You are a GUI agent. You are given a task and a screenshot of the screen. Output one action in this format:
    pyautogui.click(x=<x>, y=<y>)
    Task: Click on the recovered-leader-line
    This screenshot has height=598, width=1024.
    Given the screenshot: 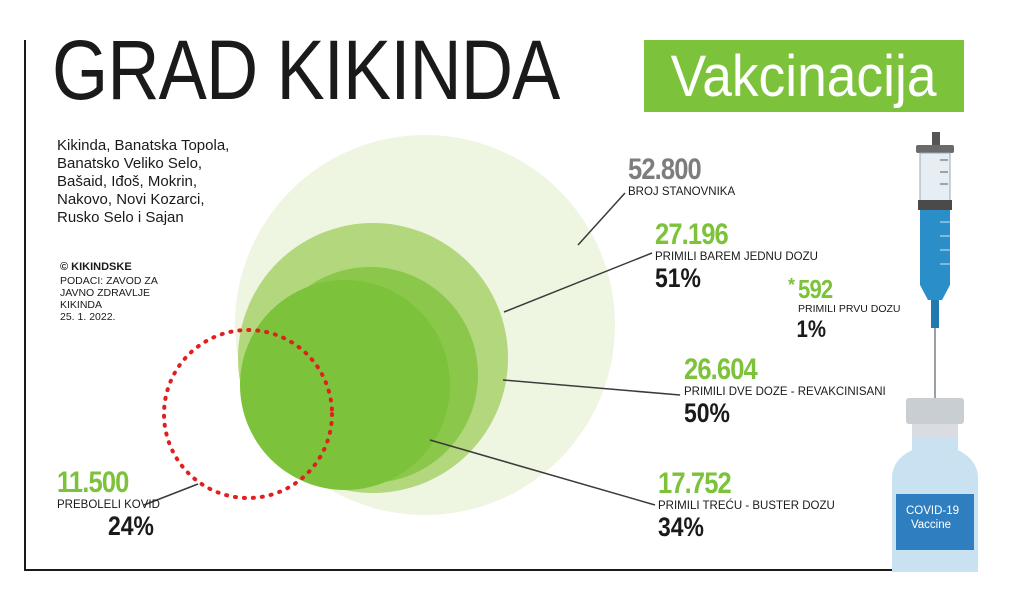 What is the action you would take?
    pyautogui.click(x=171, y=494)
    